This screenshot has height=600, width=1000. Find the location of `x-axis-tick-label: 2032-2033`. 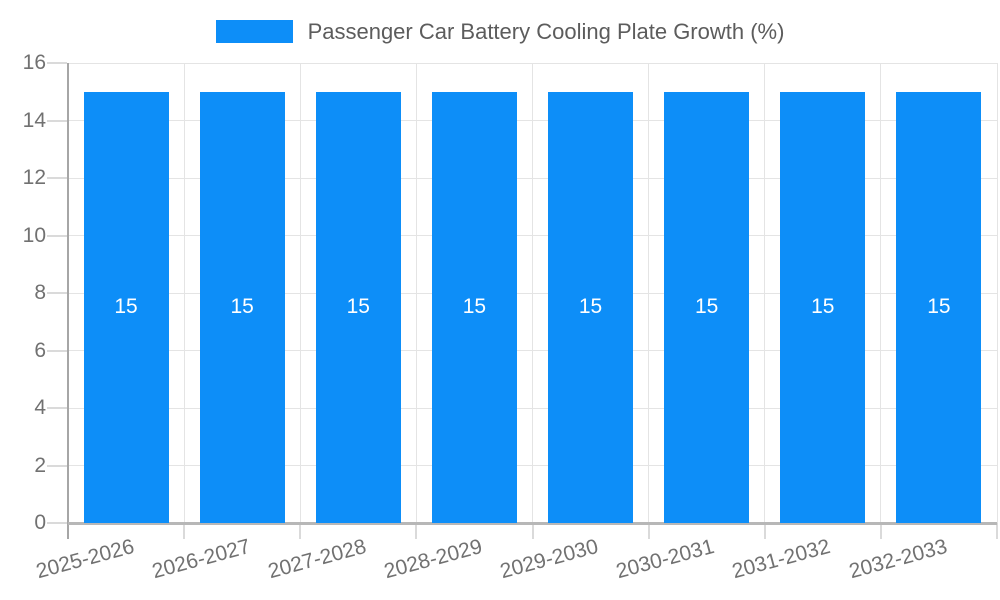

x-axis-tick-label: 2032-2033 is located at coordinates (898, 559).